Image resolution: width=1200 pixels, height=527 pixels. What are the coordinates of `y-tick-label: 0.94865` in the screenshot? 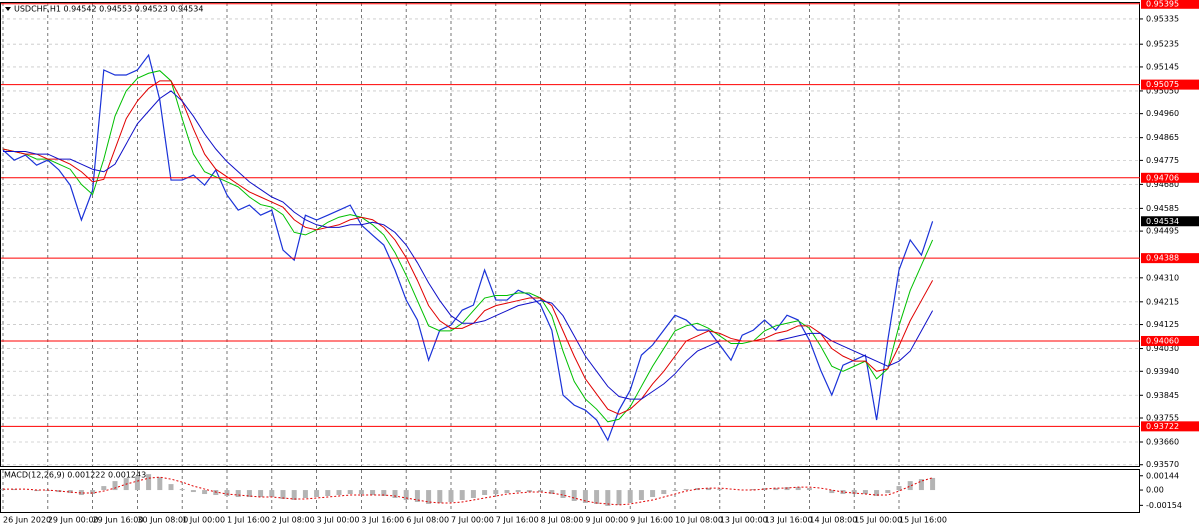 It's located at (1162, 137).